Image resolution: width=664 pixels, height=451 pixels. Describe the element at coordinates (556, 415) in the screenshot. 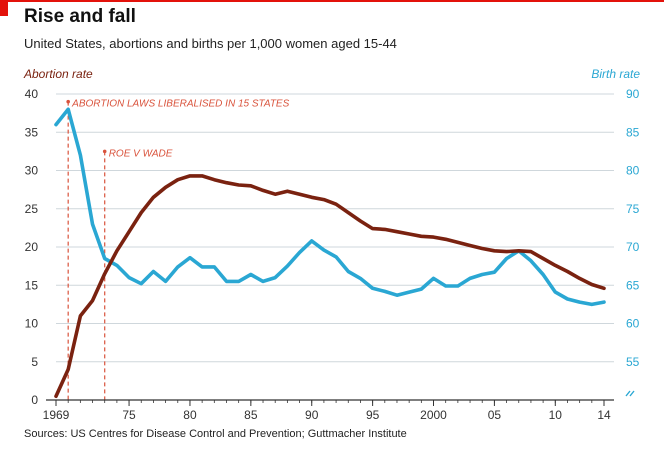

I see `x-tick-label: 10` at that location.